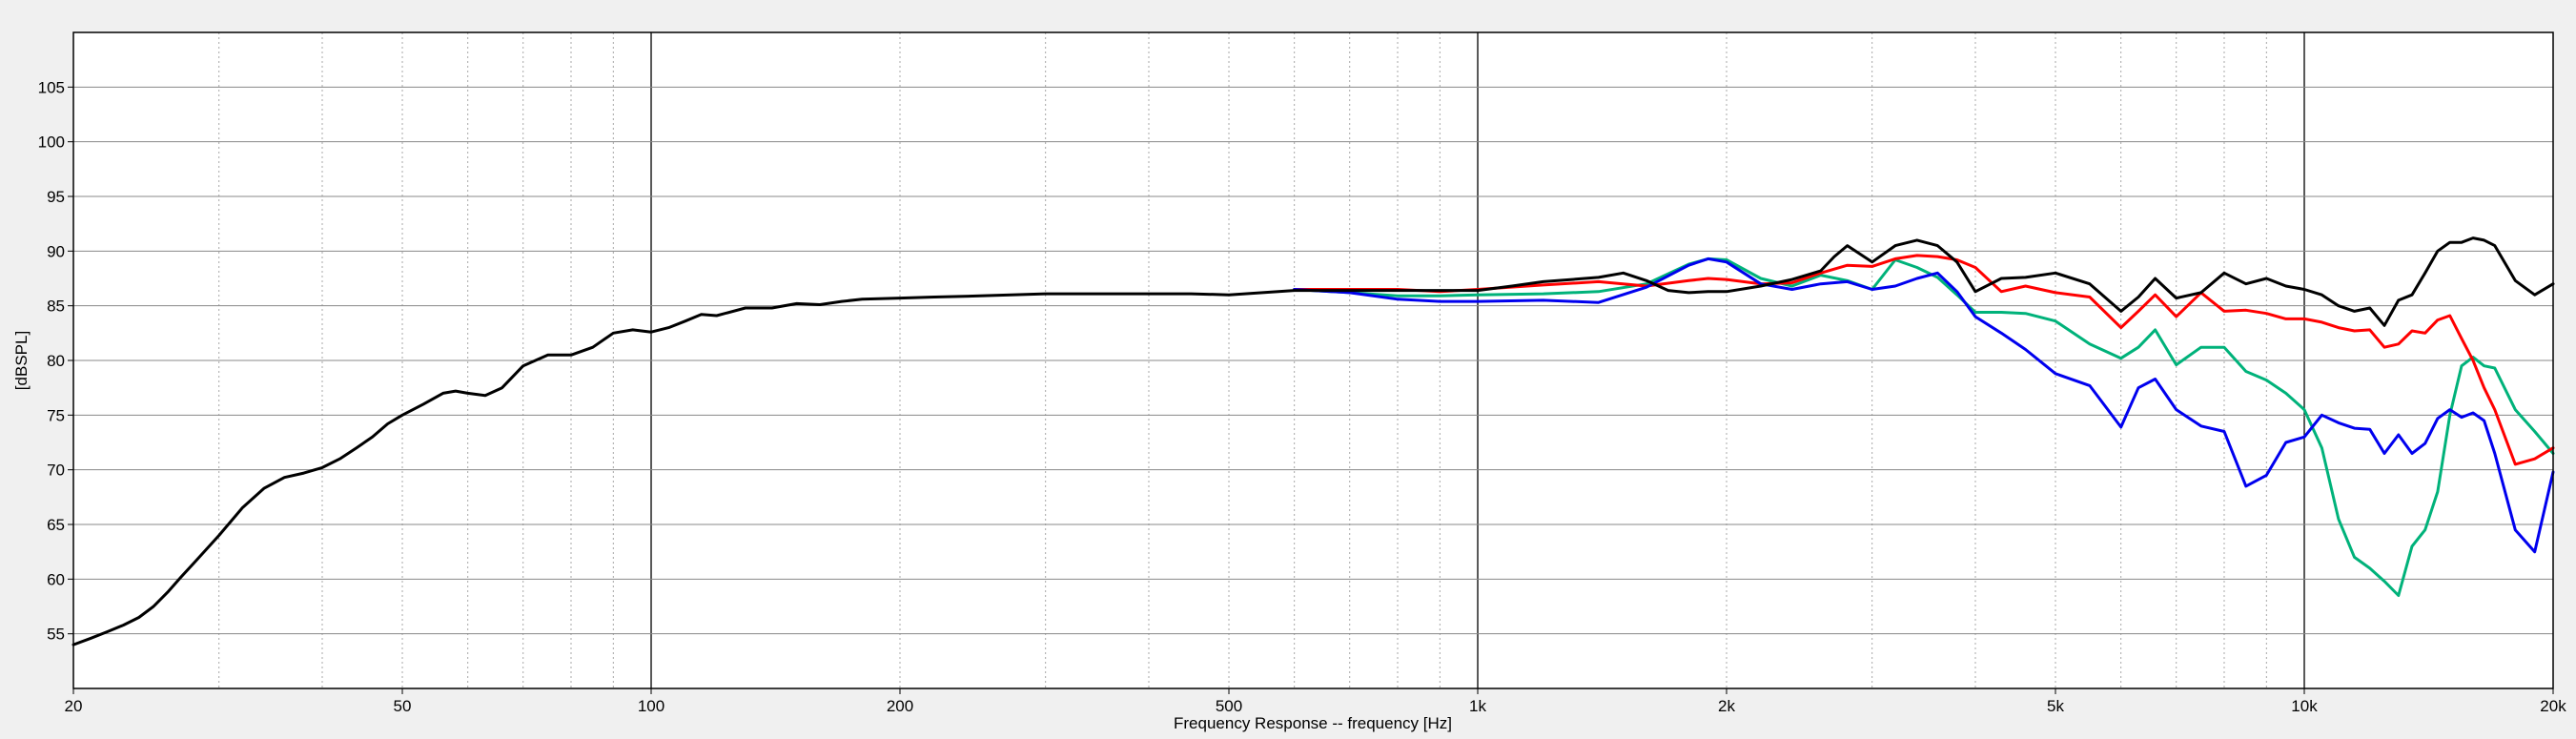 The image size is (2576, 739). I want to click on x-tick-label: 5k, so click(2055, 706).